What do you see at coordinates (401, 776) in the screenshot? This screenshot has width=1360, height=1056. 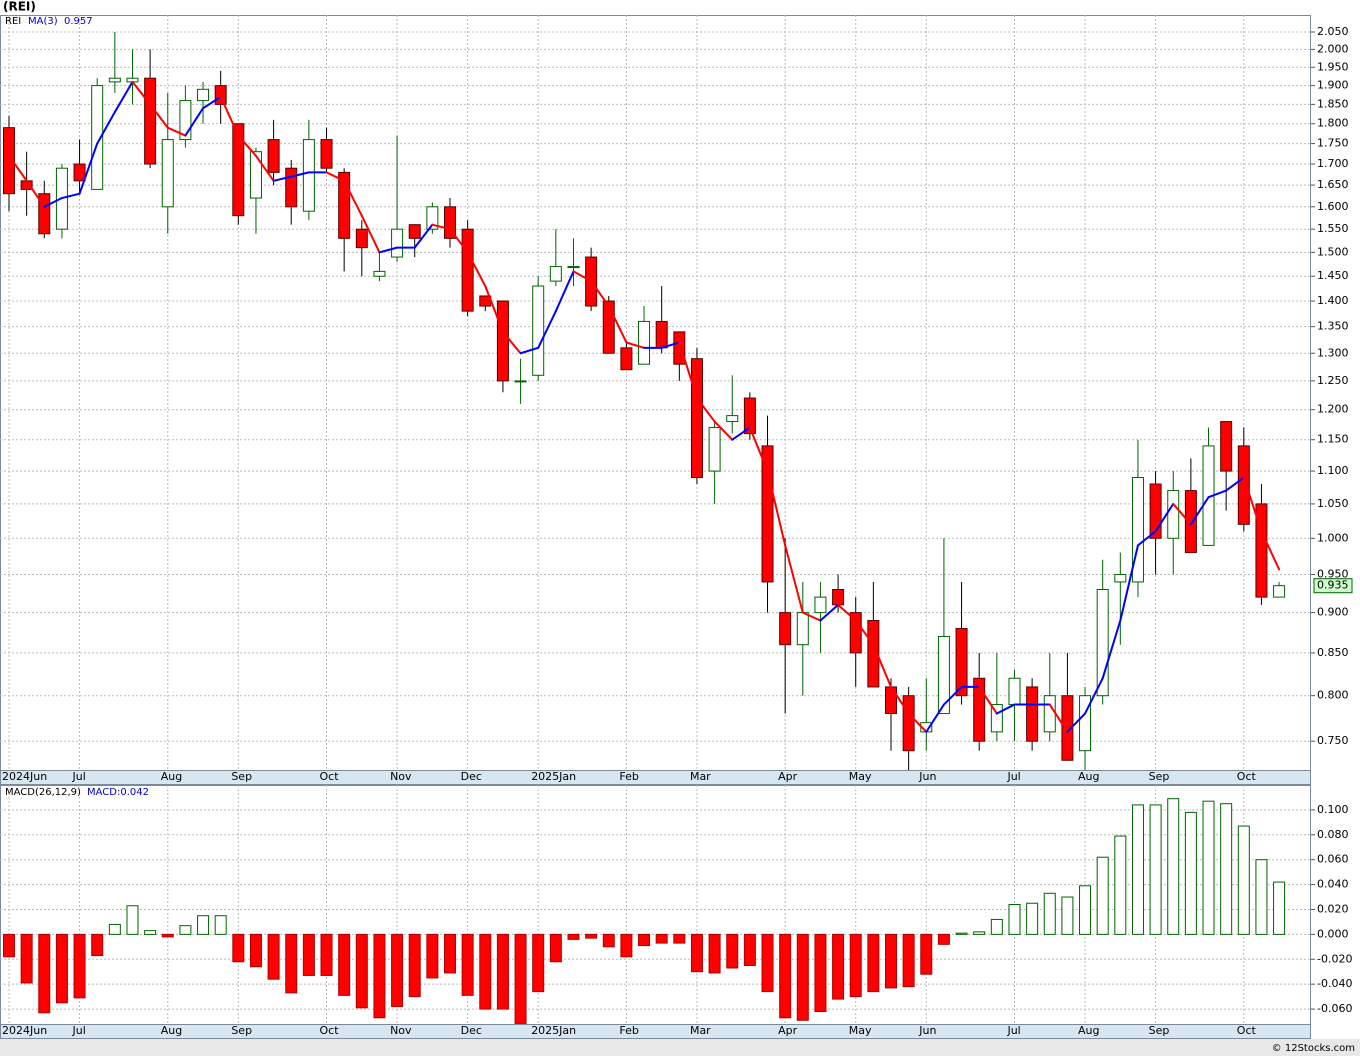 I see `x-tick-label: Nov` at bounding box center [401, 776].